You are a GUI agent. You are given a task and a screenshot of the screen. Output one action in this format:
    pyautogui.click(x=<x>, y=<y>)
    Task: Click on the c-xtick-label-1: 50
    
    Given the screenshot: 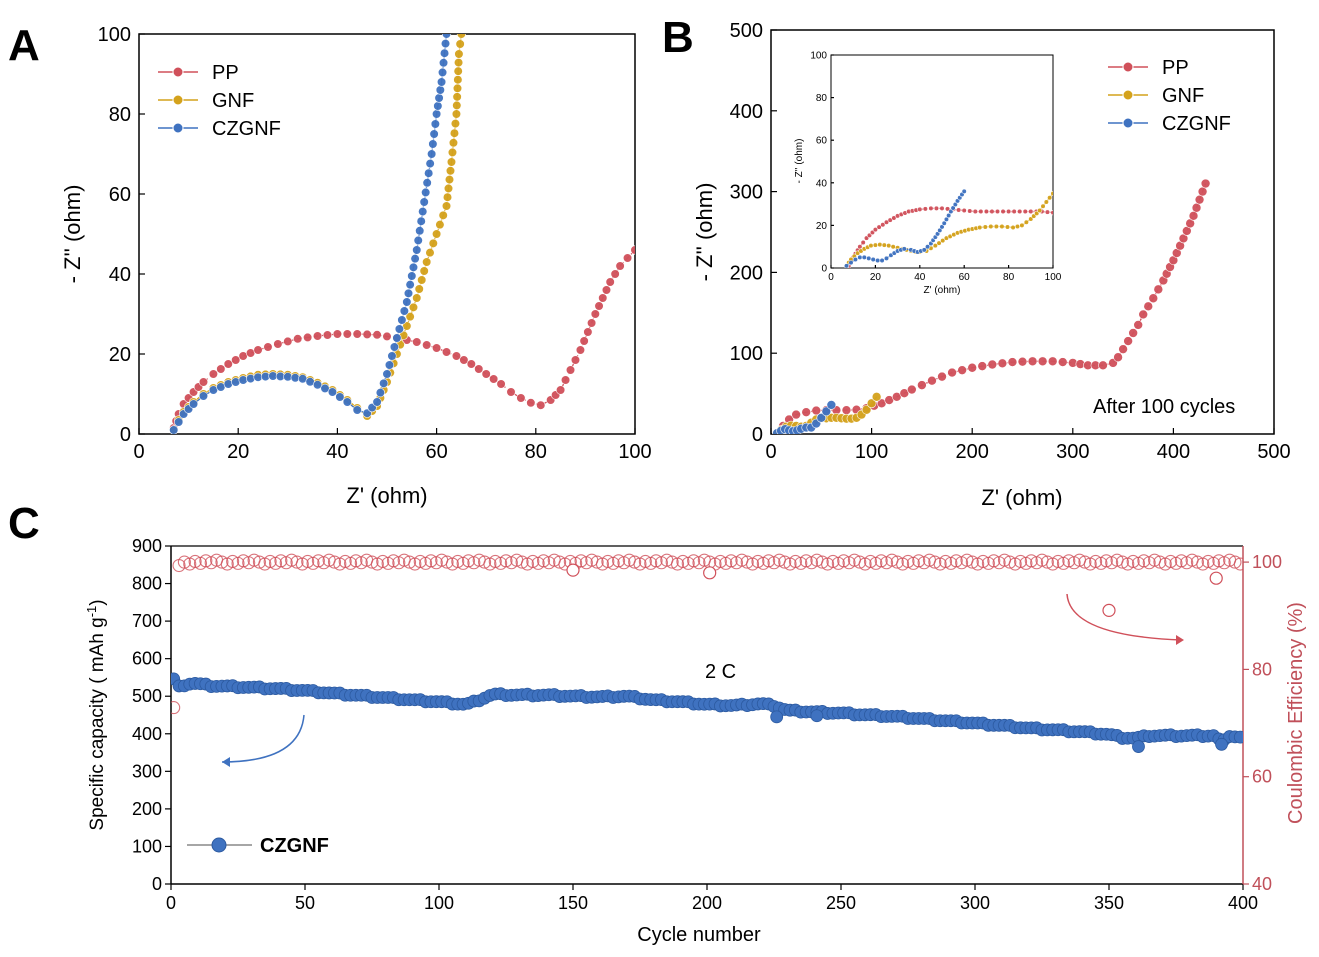 What is the action you would take?
    pyautogui.click(x=305, y=903)
    